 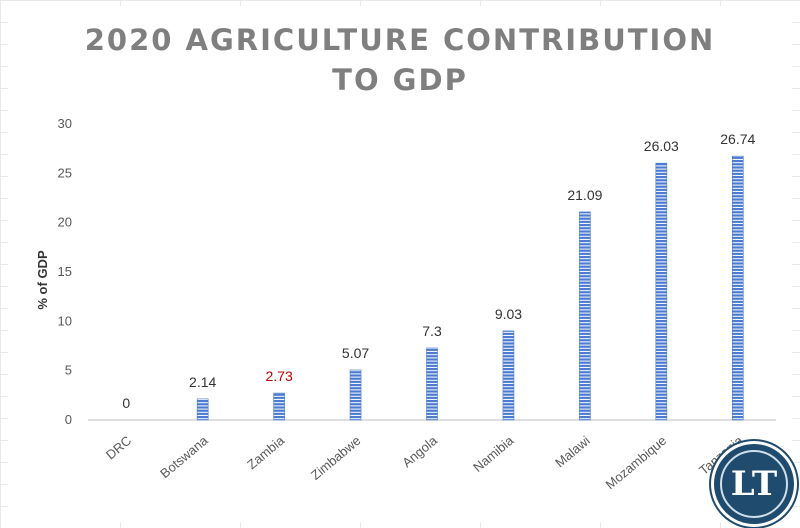 What do you see at coordinates (65, 320) in the screenshot?
I see `y-tick-label: 10` at bounding box center [65, 320].